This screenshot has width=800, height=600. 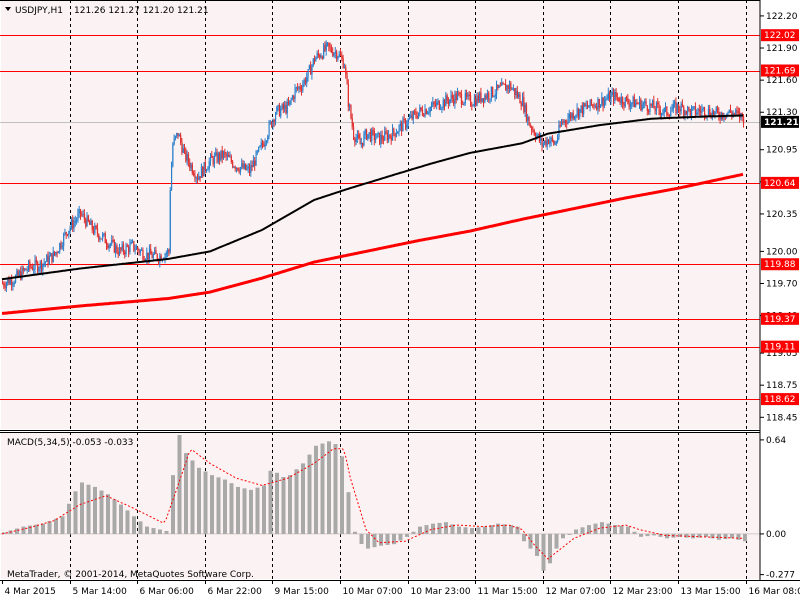 What do you see at coordinates (141, 11) in the screenshot?
I see `ohlc-values: 121.26 121.27 121.20 121.21` at bounding box center [141, 11].